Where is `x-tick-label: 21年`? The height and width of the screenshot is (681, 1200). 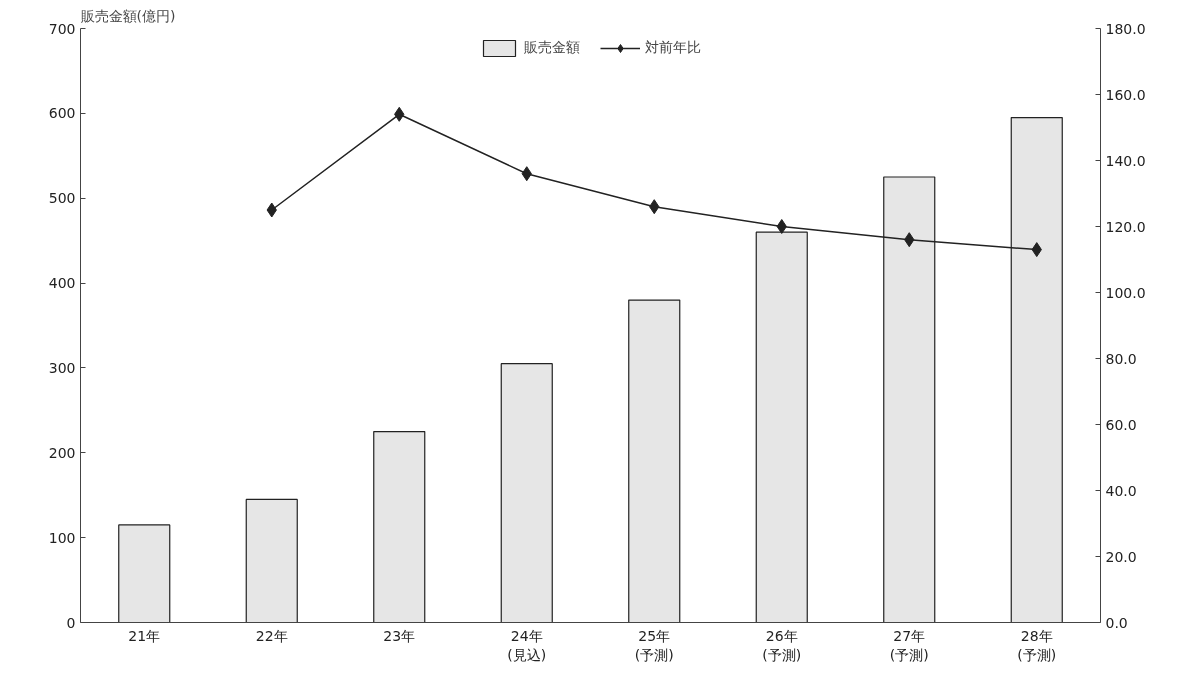 x-tick-label: 21年 is located at coordinates (144, 635).